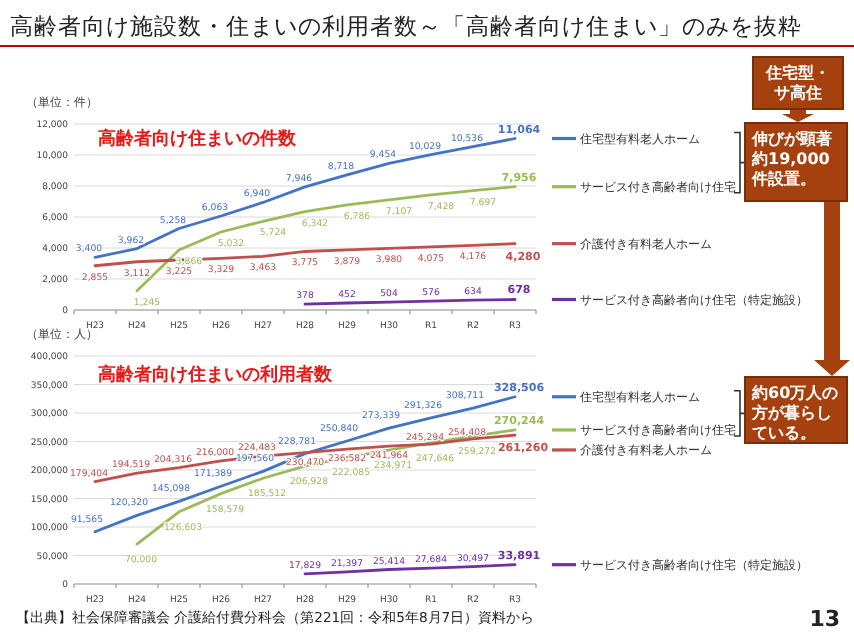 This screenshot has height=640, width=854. Describe the element at coordinates (198, 139) in the screenshot. I see `chart-subtitle: 高齢者向け住まいの件数` at that location.